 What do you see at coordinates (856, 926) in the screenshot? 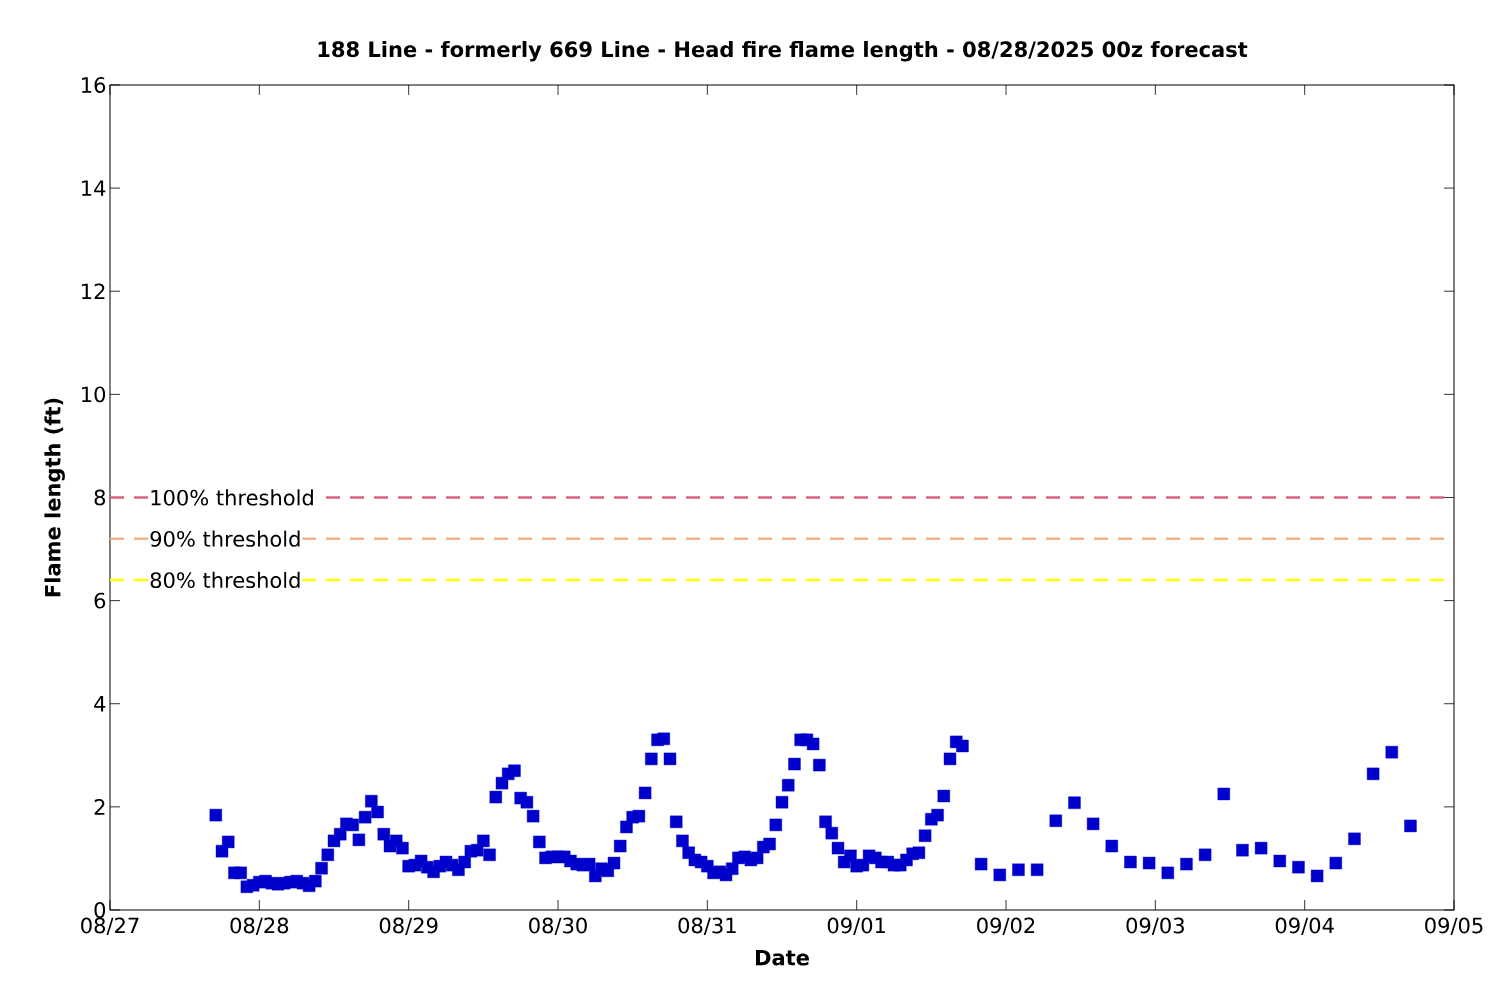
I see `x-tick-label: 09/01` at bounding box center [856, 926].